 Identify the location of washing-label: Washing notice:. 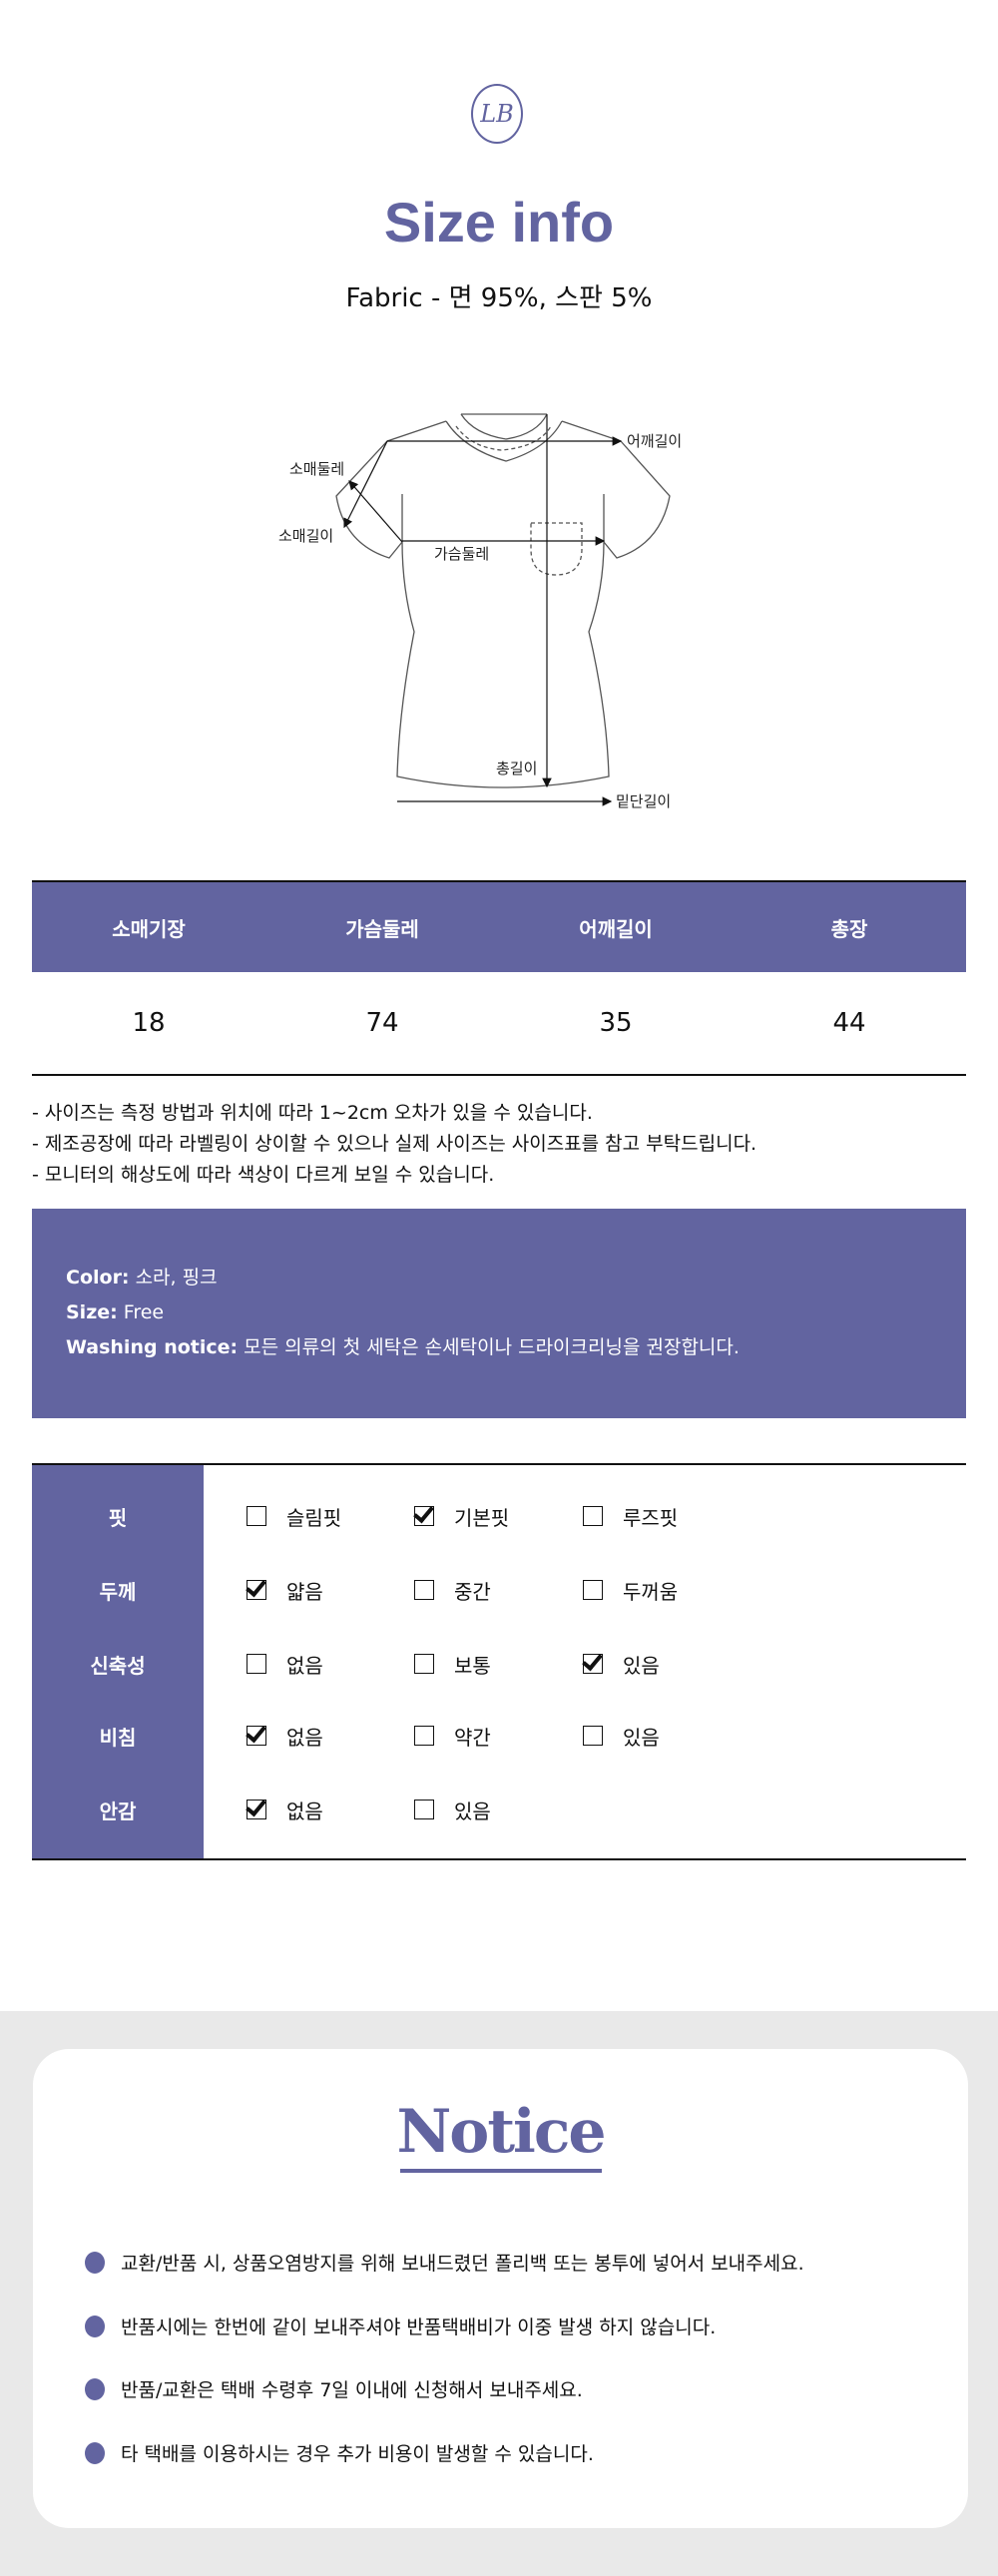
(152, 1347).